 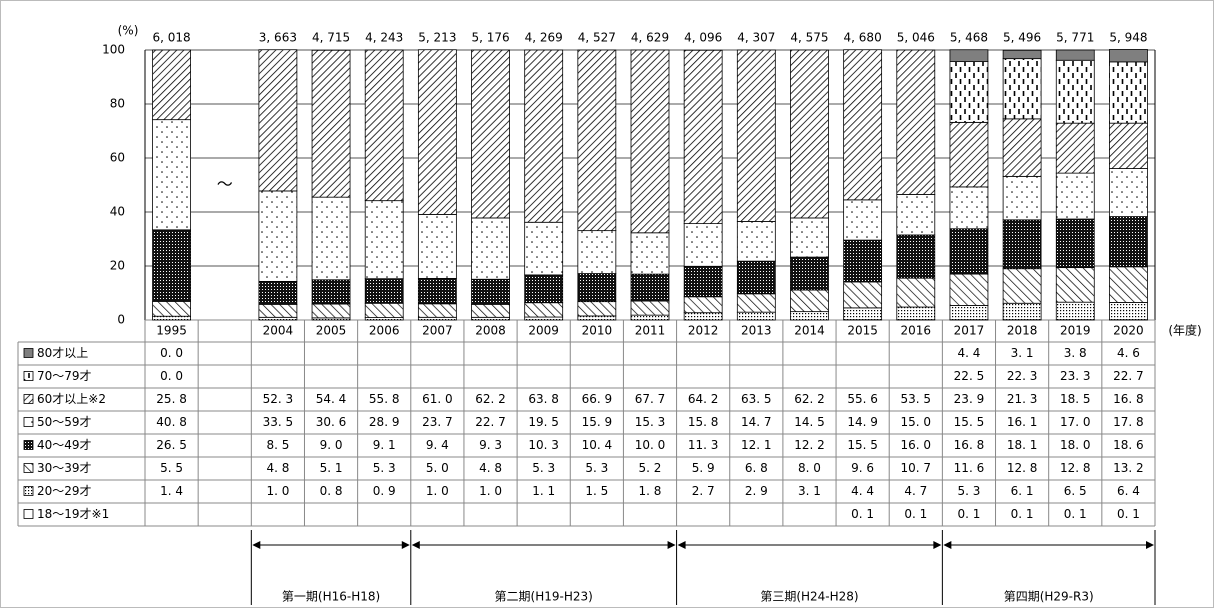 I want to click on table-cell: 1. 4, so click(x=171, y=491).